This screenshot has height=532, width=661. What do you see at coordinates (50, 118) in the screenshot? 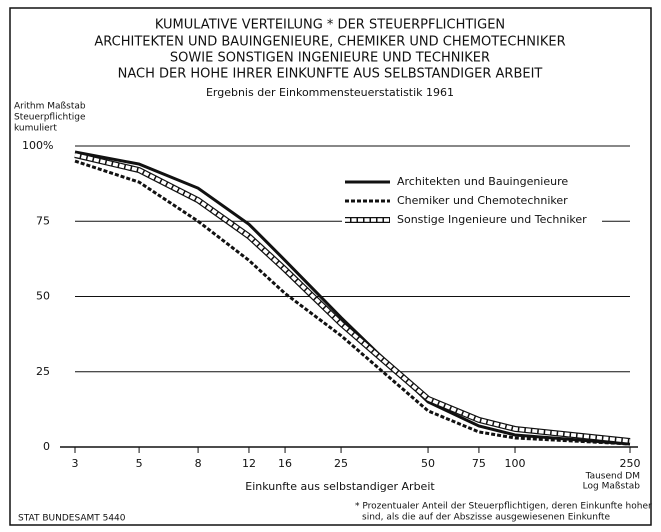
I see `y-axis-label: Steuerpflichtige` at bounding box center [50, 118].